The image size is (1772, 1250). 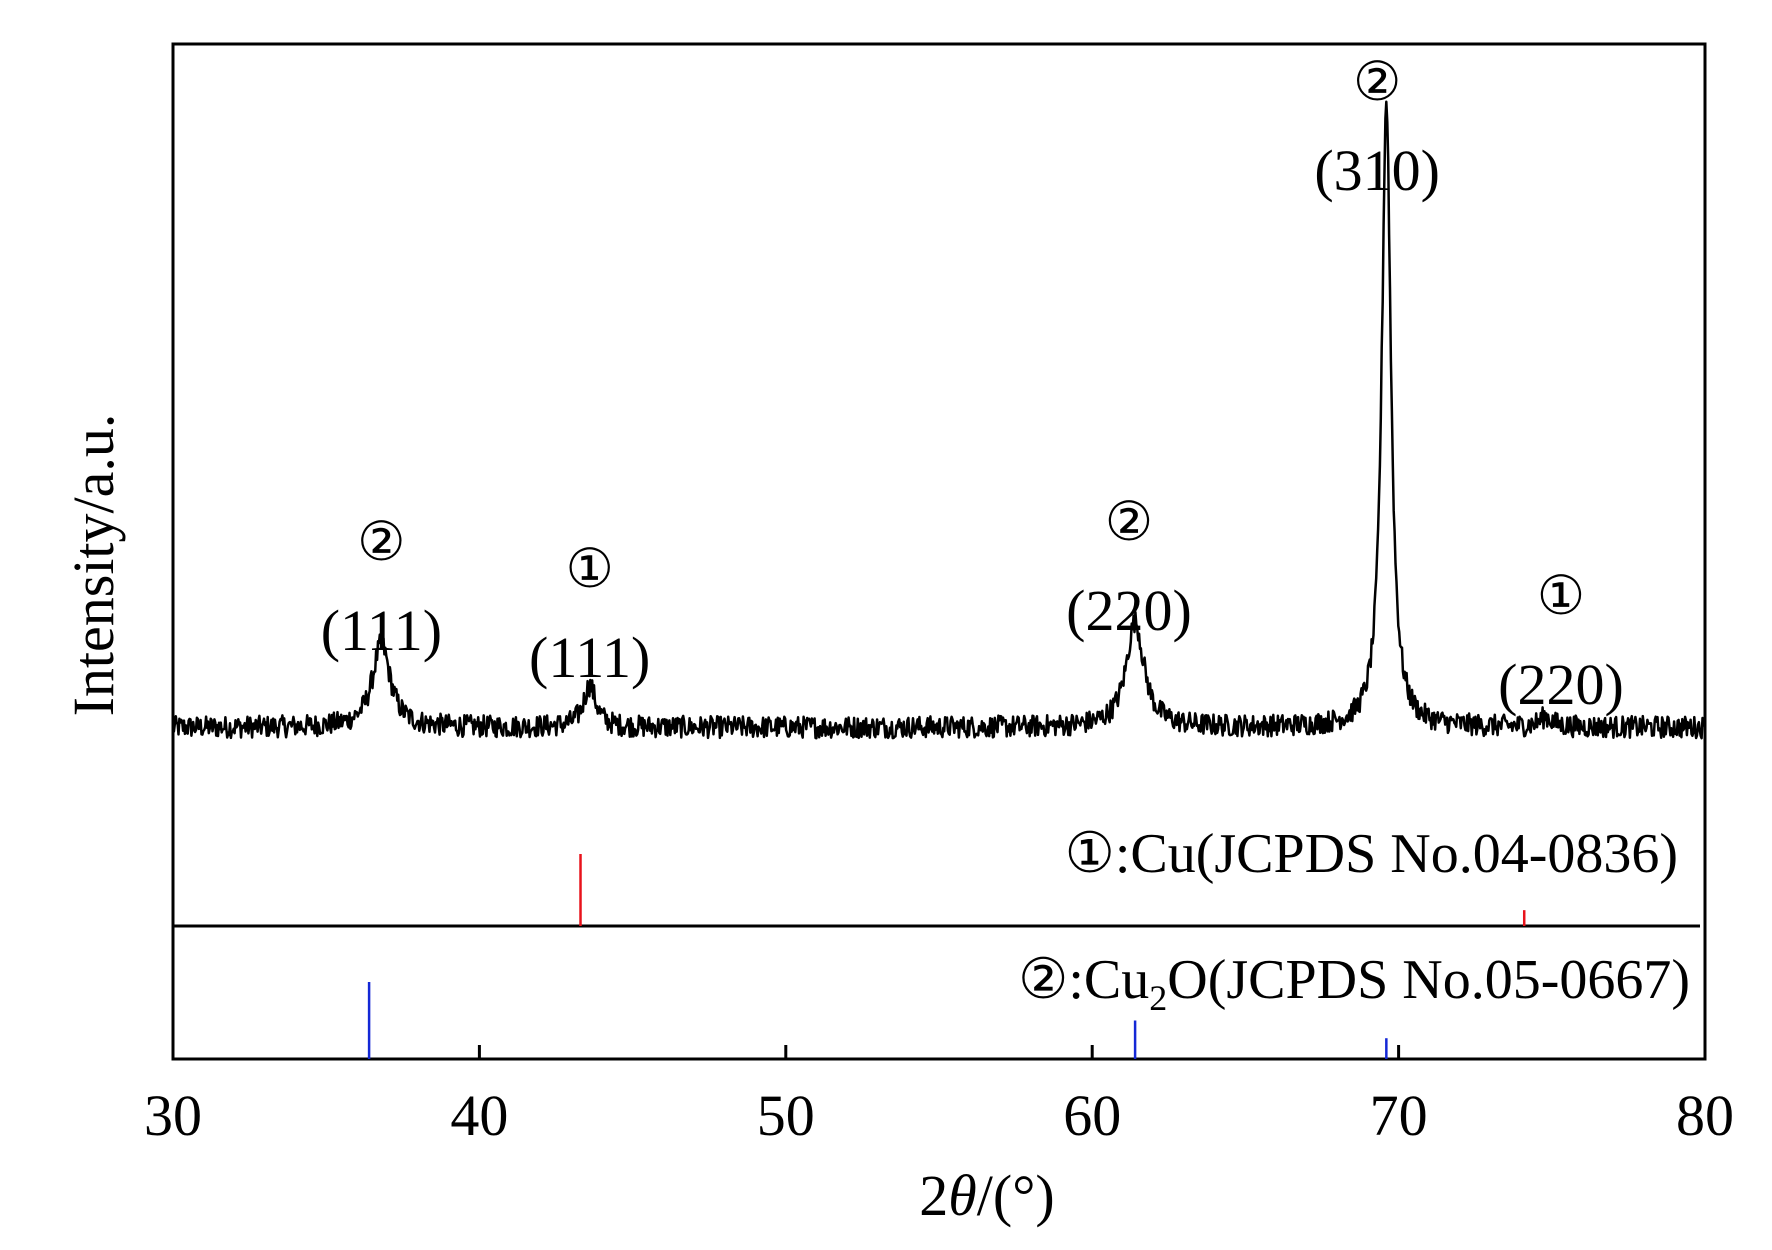 I want to click on legend-cu-symbol: ①, so click(x=1090, y=854).